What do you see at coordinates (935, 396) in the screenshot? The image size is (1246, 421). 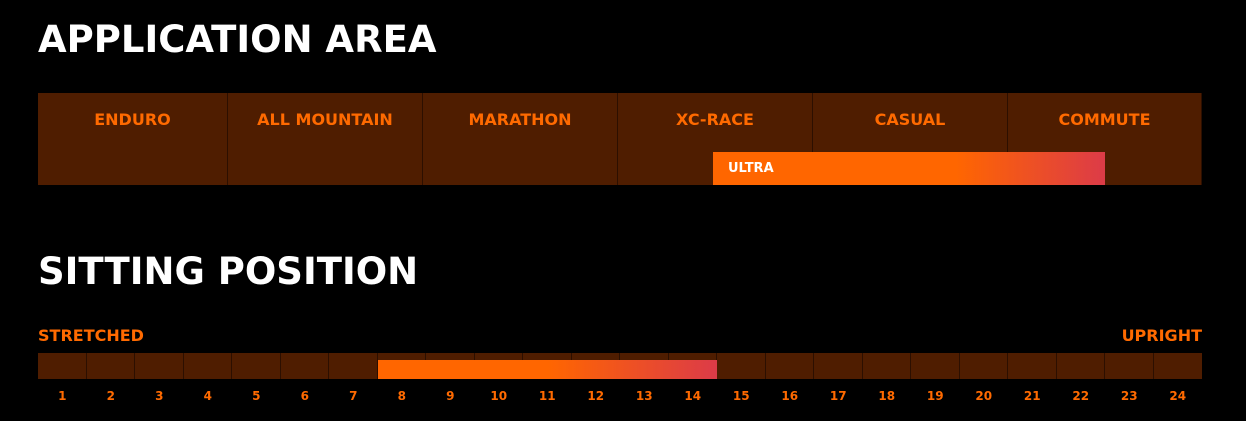 I see `scale-number: 19` at bounding box center [935, 396].